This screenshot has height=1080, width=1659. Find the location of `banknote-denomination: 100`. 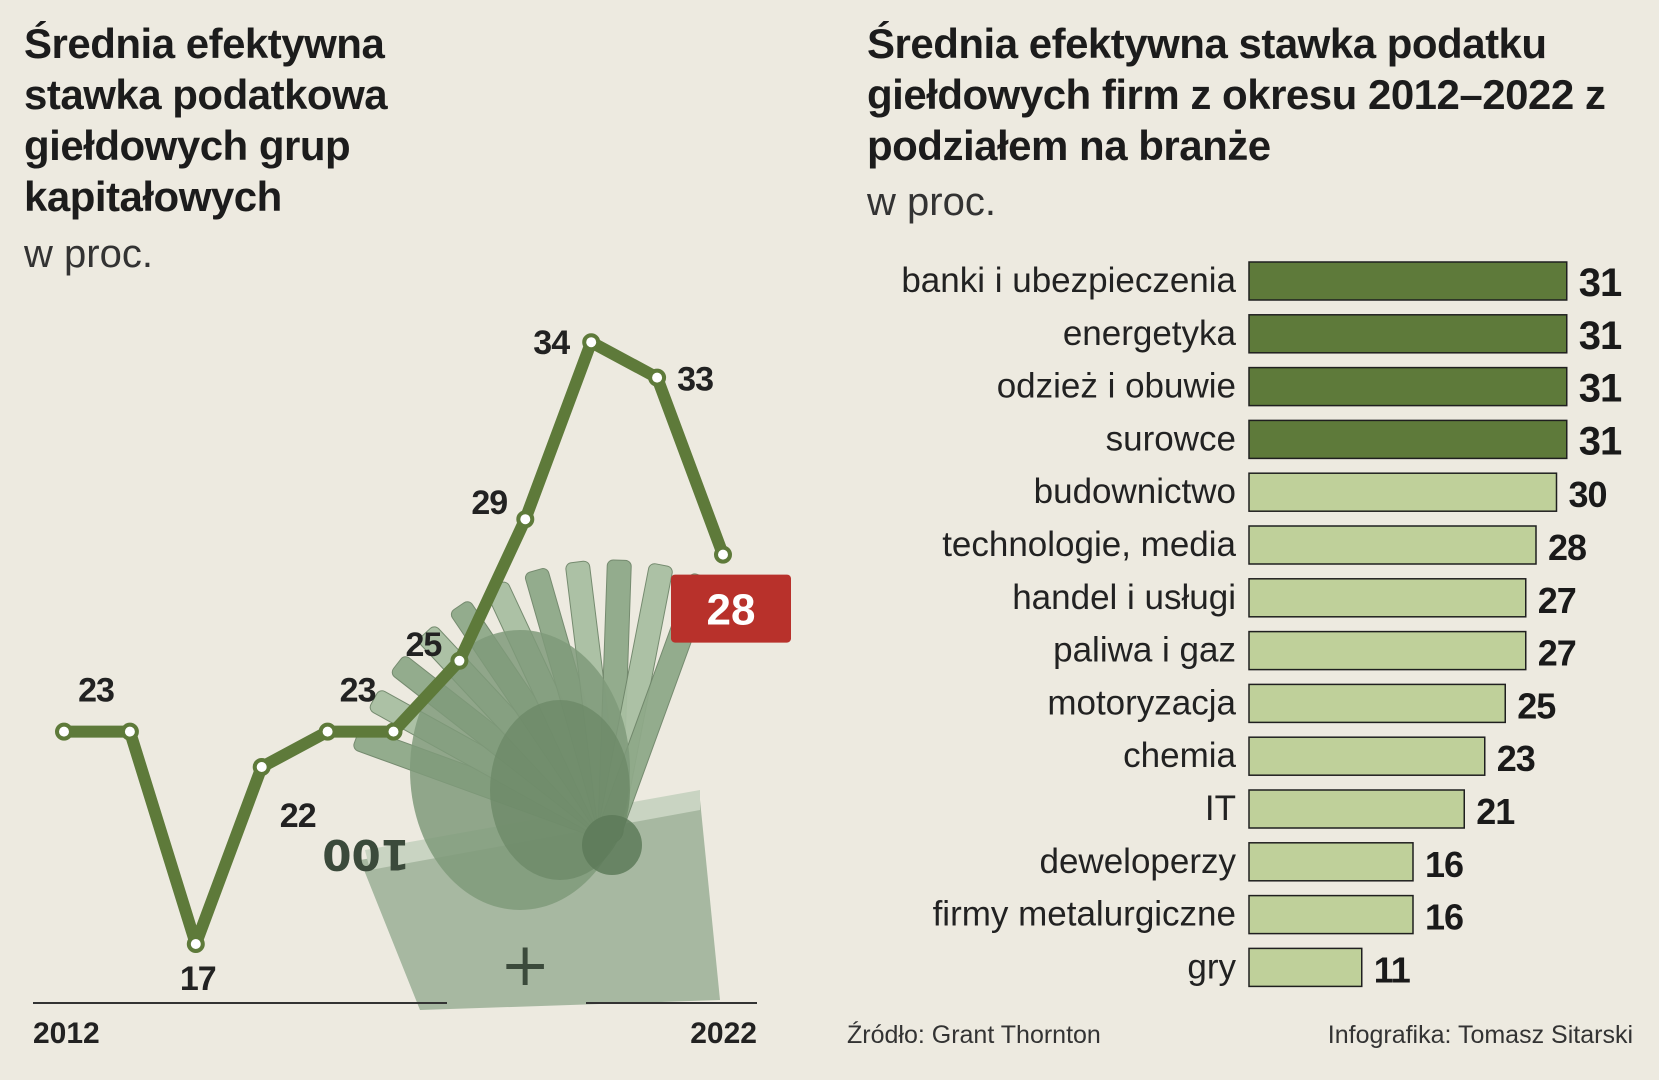

banknote-denomination: 100 is located at coordinates (366, 854).